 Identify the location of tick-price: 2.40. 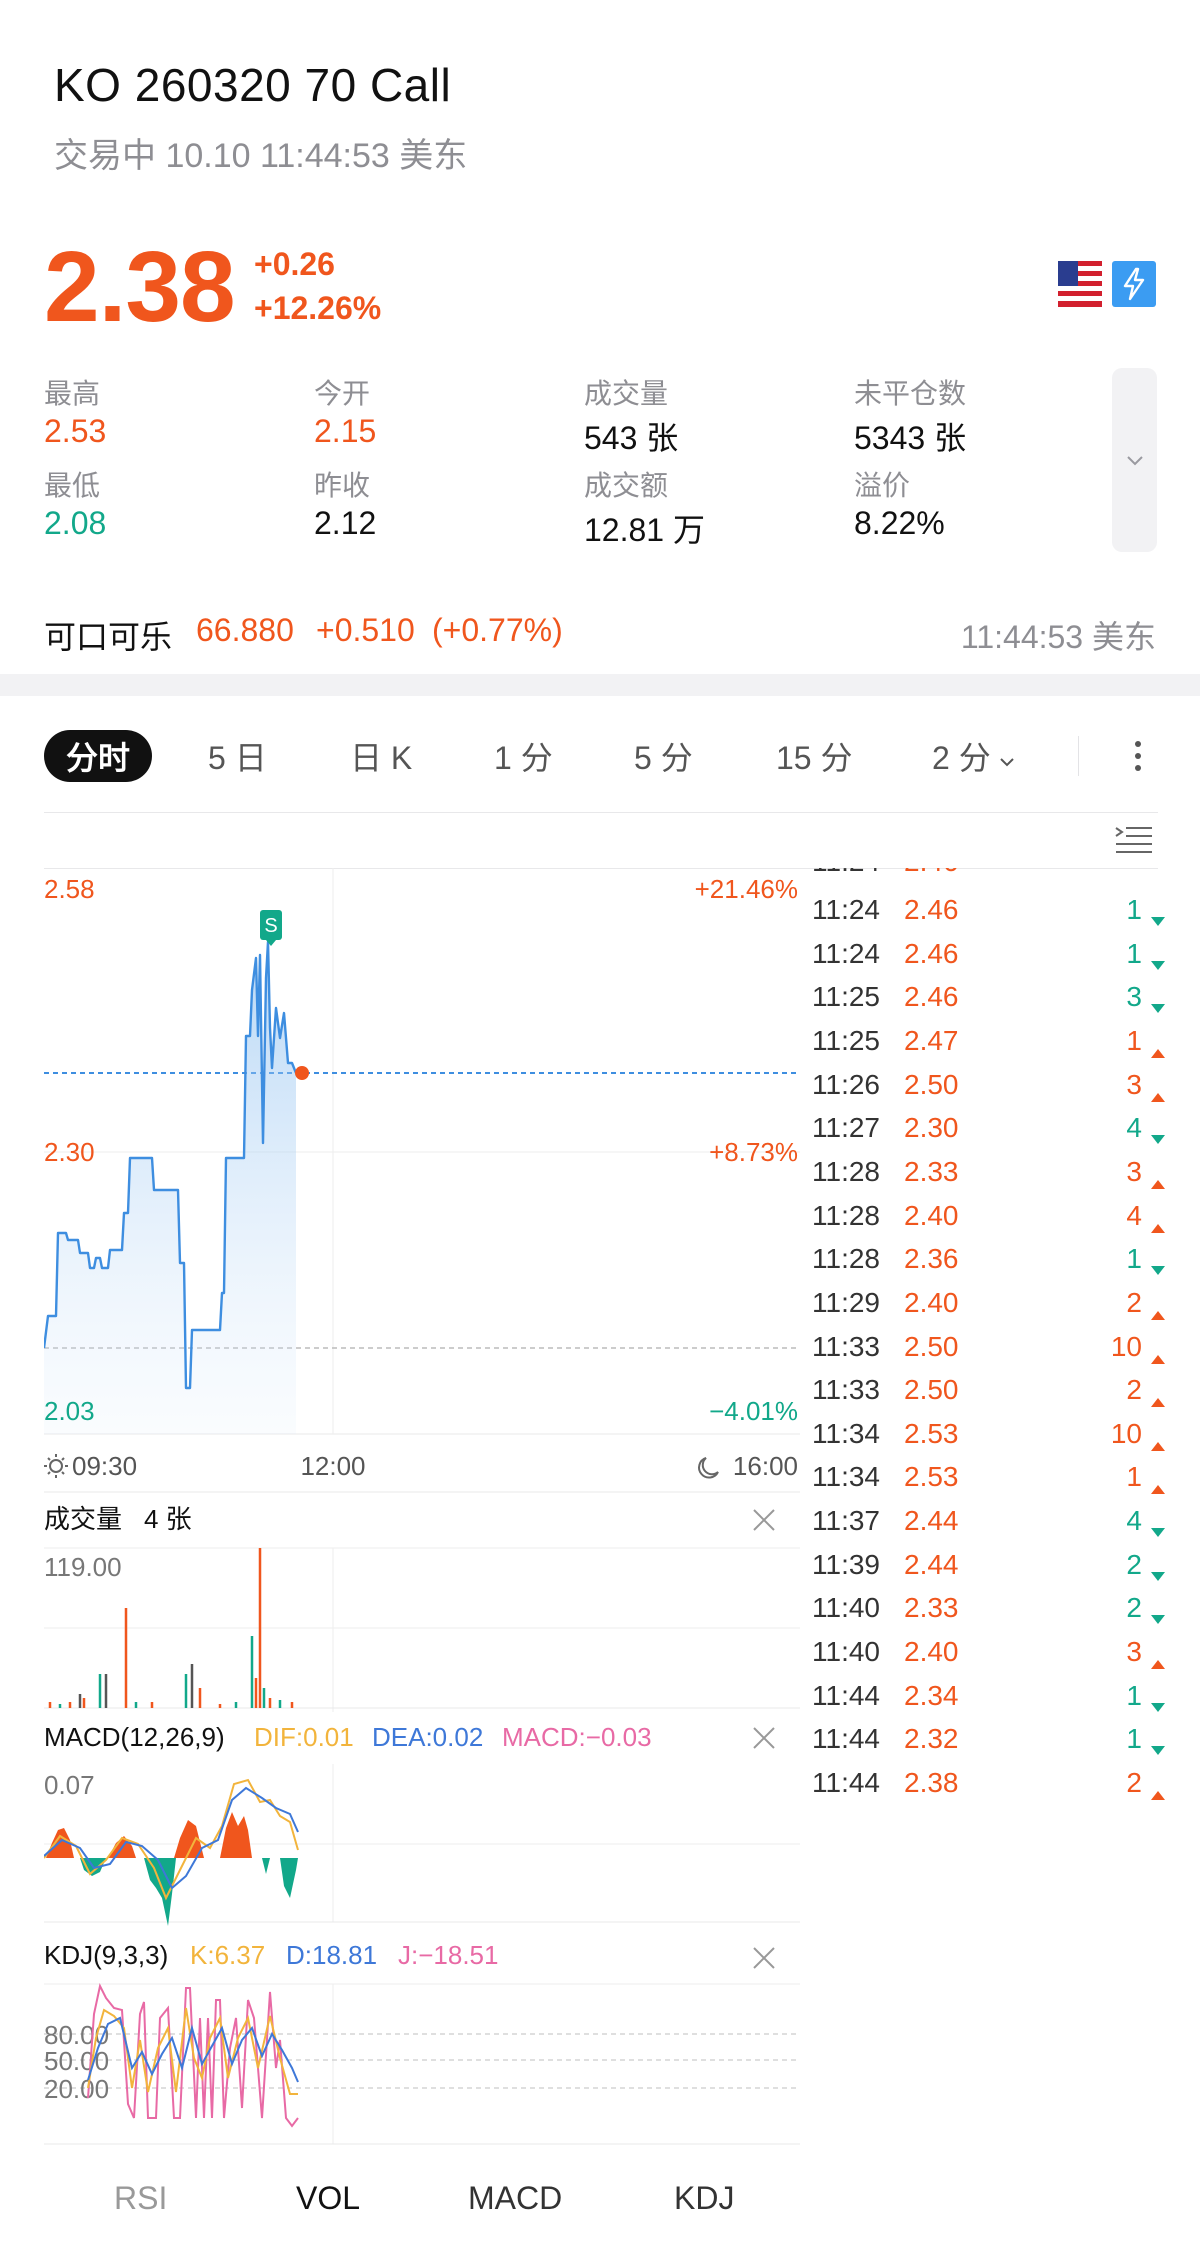
(931, 1302).